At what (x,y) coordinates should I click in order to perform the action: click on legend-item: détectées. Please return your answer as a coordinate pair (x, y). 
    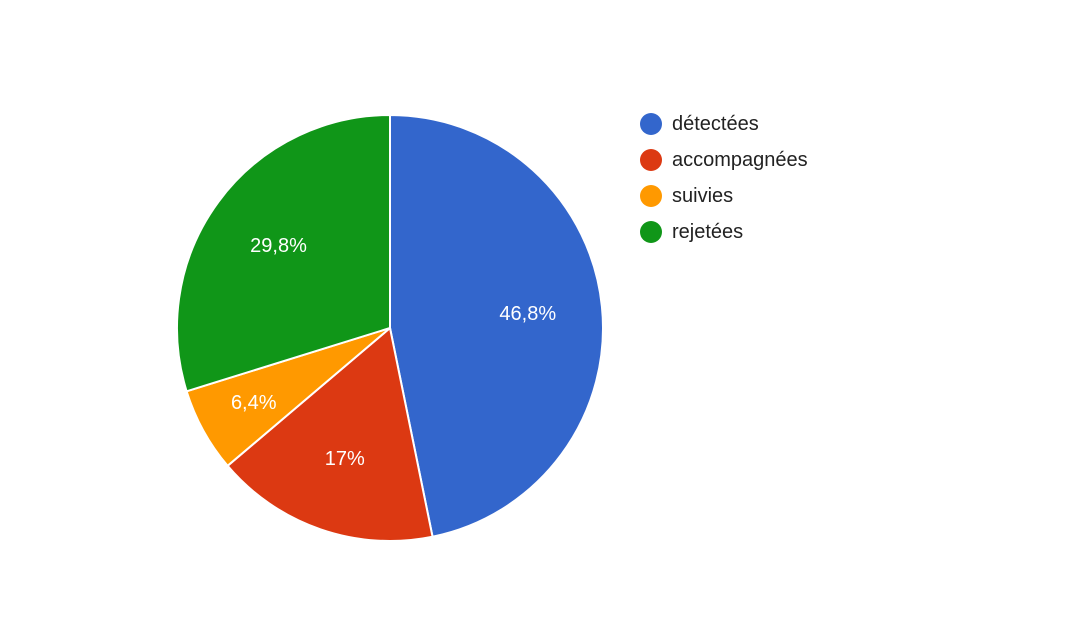
    Looking at the image, I should click on (699, 124).